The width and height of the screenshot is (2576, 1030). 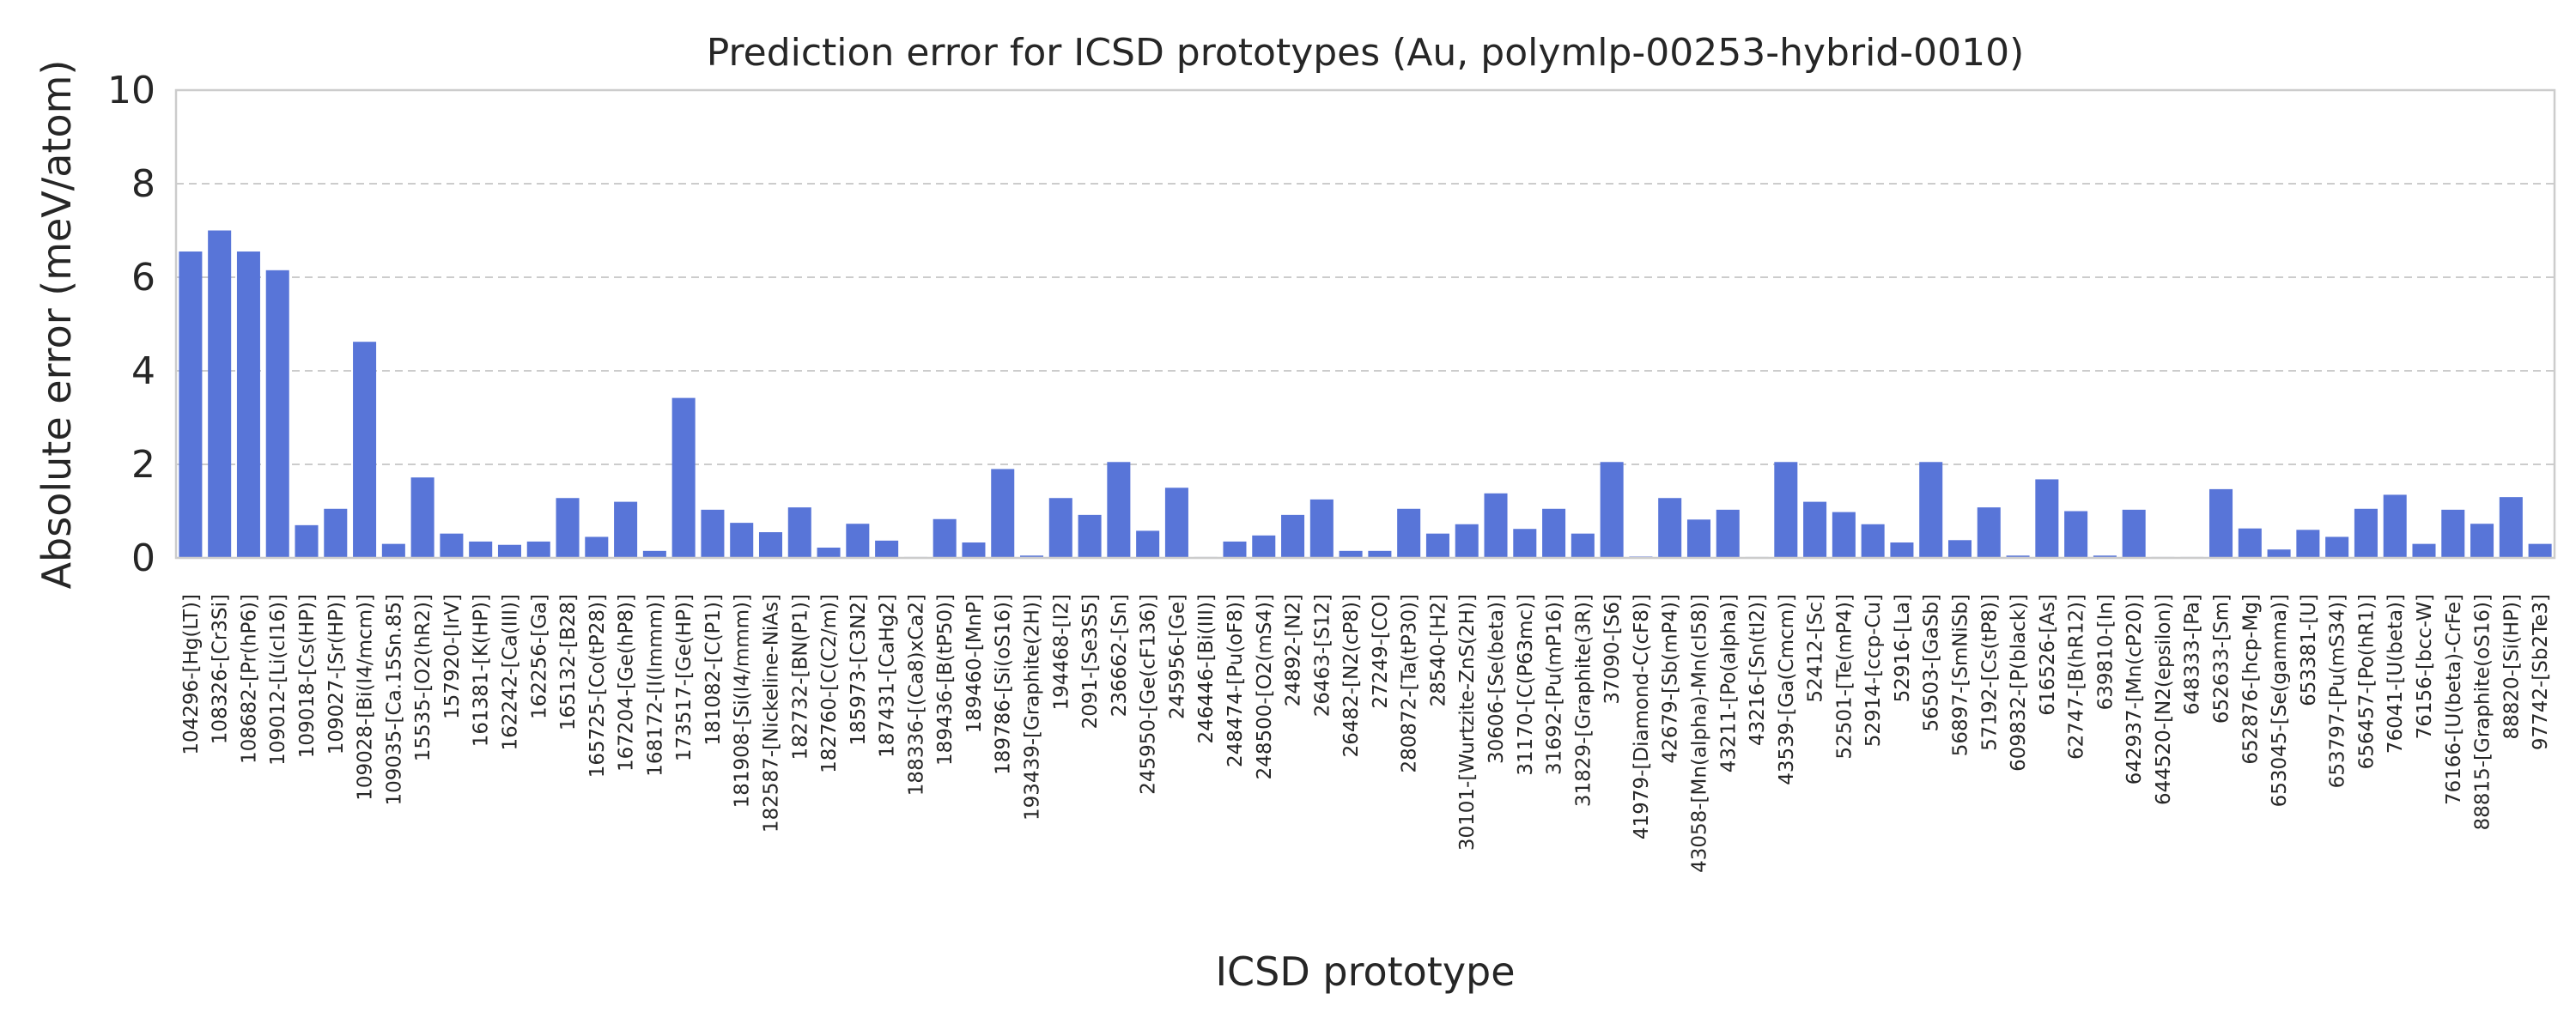 I want to click on x-tick-label: 656457-[Po(hR1)], so click(x=2367, y=681).